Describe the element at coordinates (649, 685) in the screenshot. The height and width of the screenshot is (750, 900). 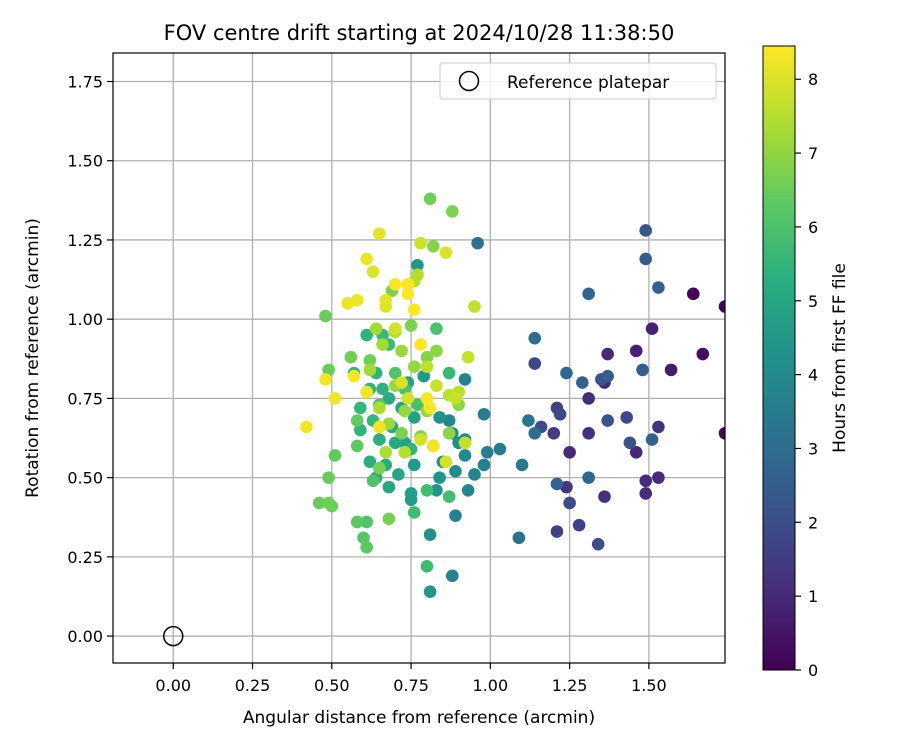
I see `x-tick-label: 1.50` at that location.